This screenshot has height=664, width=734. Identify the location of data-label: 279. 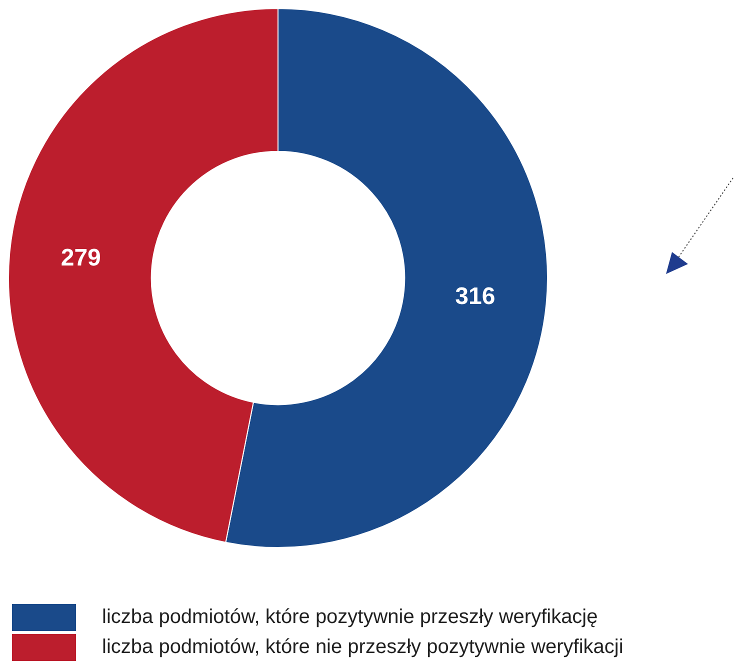
(80, 258).